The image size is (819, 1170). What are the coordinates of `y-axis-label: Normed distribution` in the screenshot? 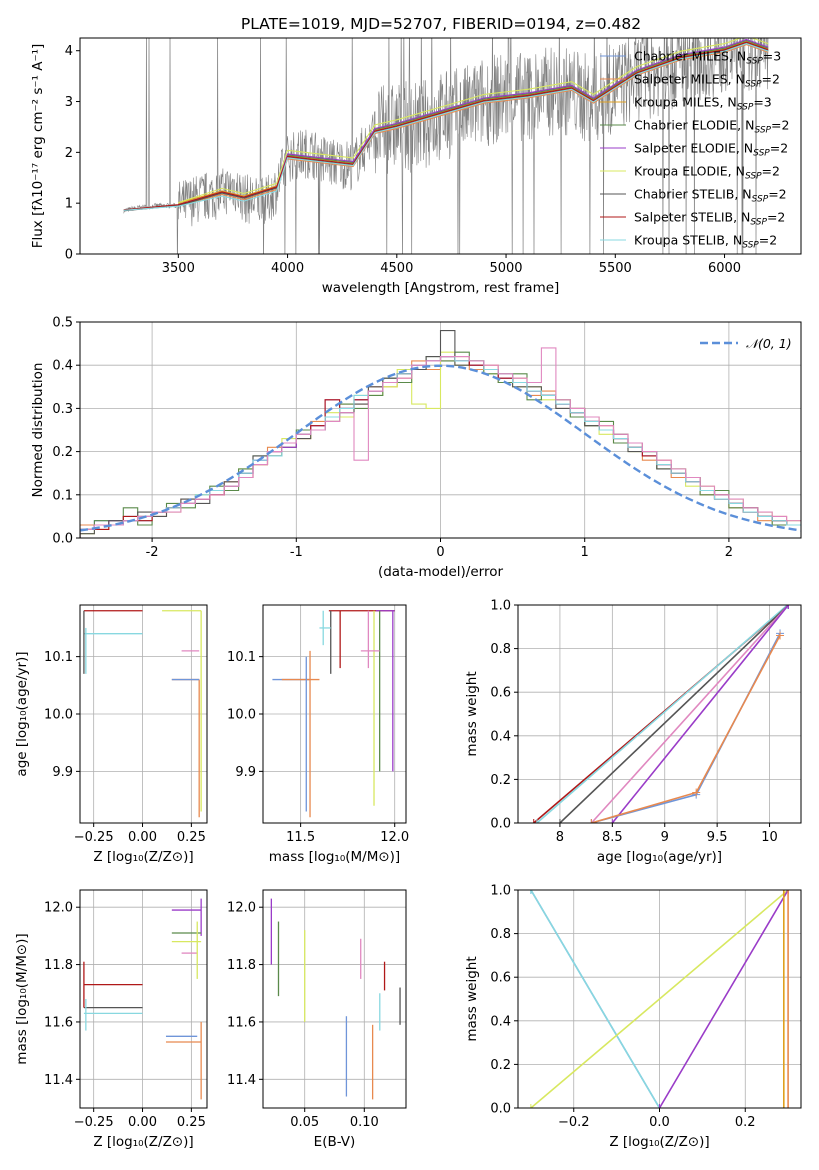 It's located at (38, 430).